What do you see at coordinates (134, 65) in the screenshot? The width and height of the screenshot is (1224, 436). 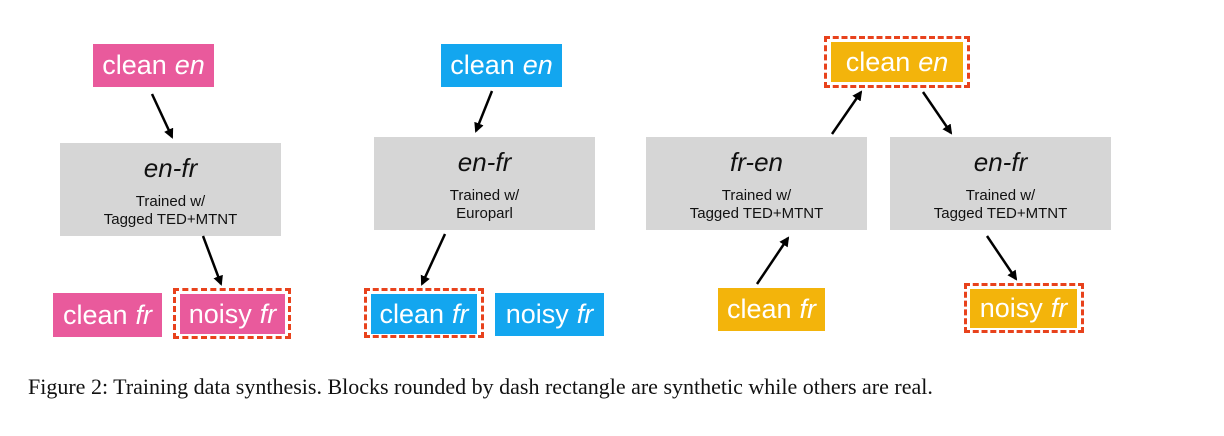 I see `p1-clean-en-word: clean` at bounding box center [134, 65].